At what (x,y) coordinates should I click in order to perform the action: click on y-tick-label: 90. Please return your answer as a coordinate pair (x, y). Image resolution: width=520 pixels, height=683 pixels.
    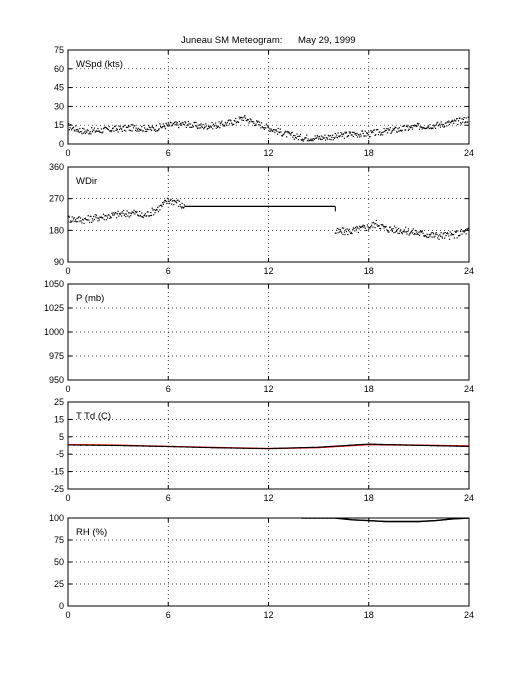
    Looking at the image, I should click on (59, 262).